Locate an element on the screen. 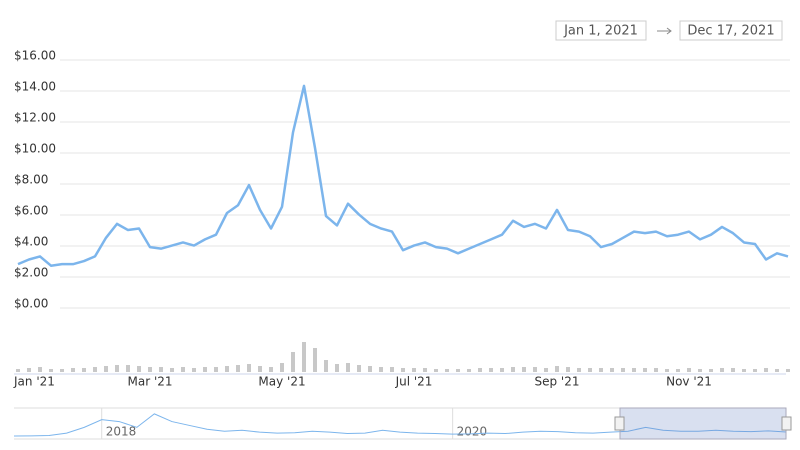  x-tick-label: Sep '21 is located at coordinates (557, 382).